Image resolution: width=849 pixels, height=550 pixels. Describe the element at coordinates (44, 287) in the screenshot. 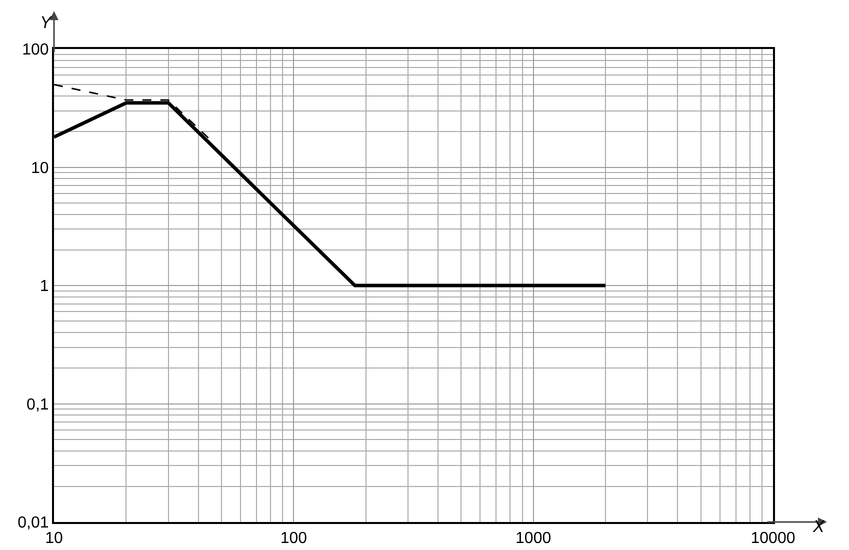

I see `y-tick-label: 1` at that location.